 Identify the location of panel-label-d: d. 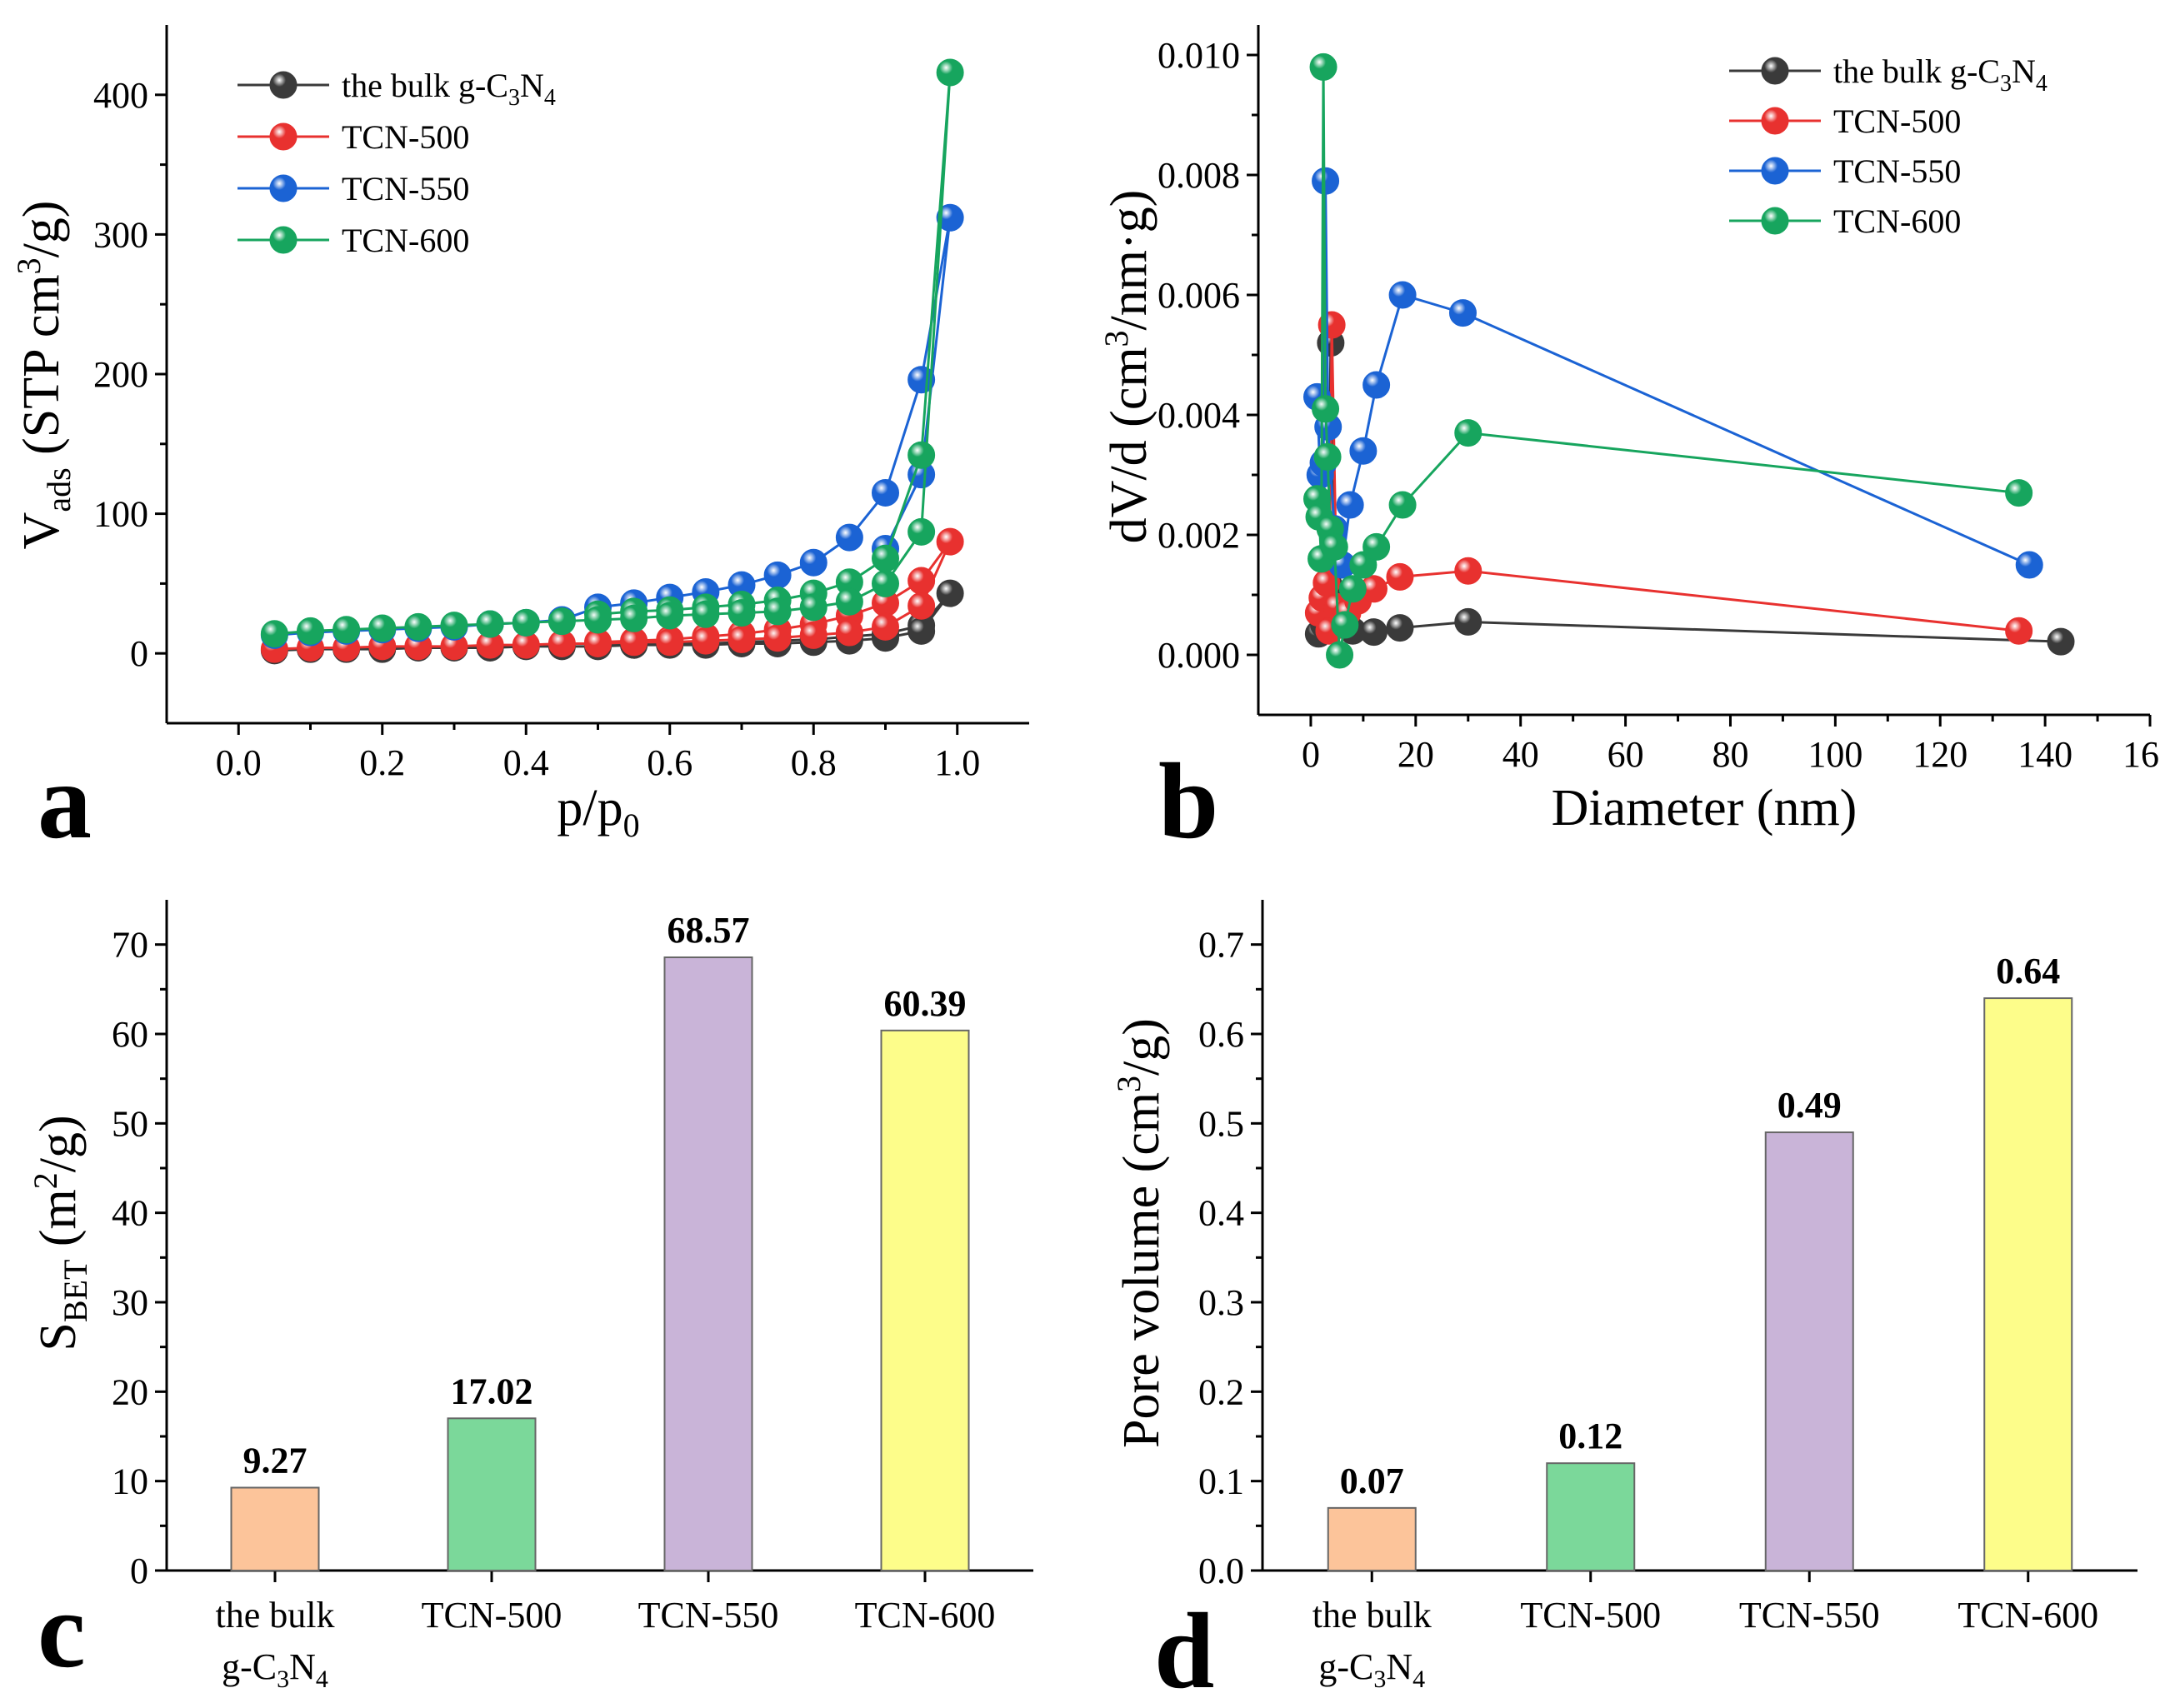
(1184, 1649).